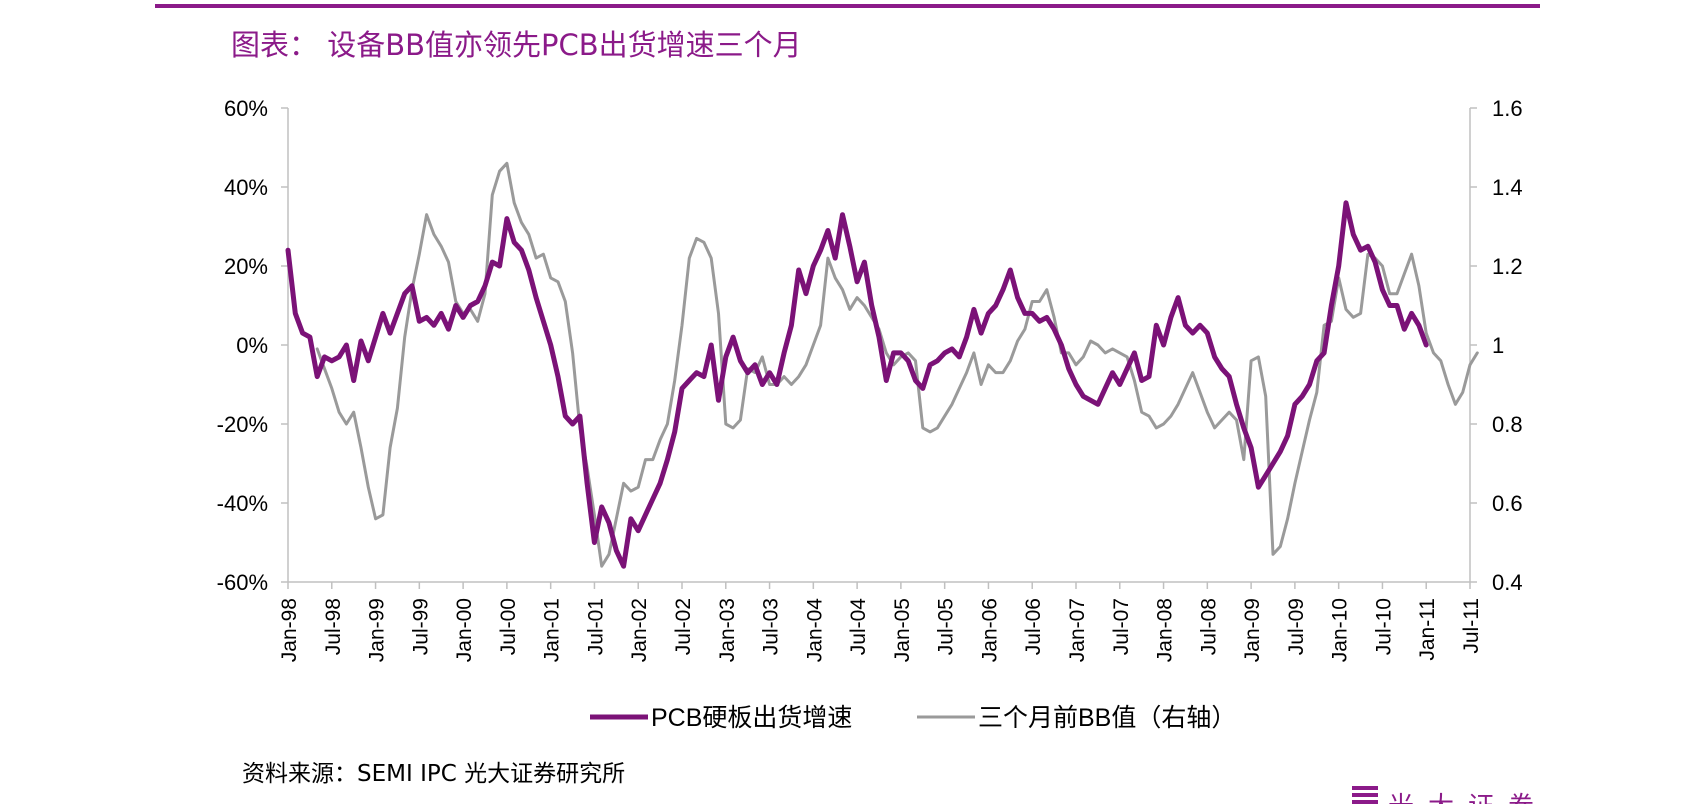 The height and width of the screenshot is (804, 1684). Describe the element at coordinates (1468, 795) in the screenshot. I see `logo-text: 光大证券` at that location.